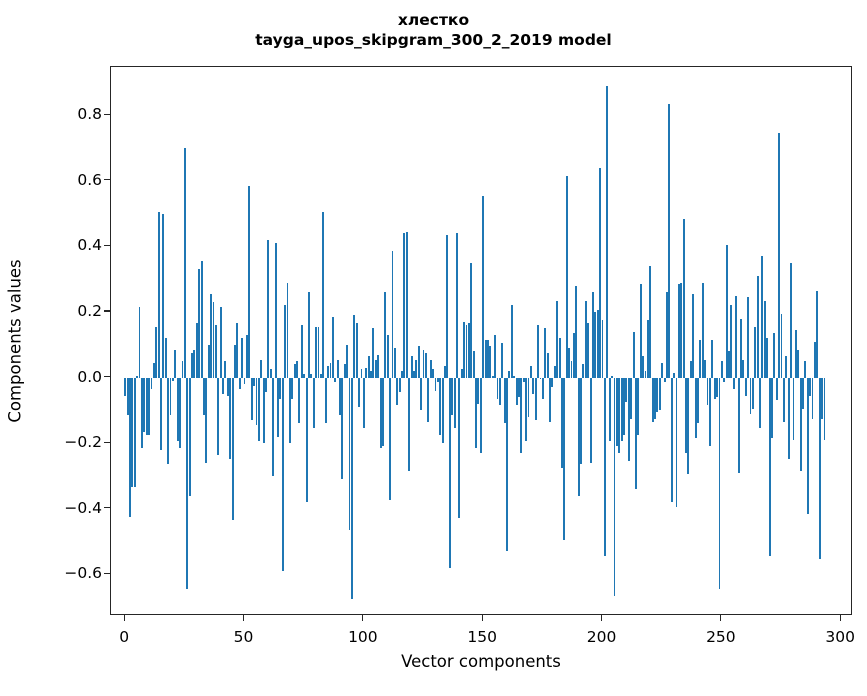 The height and width of the screenshot is (696, 867). I want to click on x-axis-label: Vector components, so click(481, 661).